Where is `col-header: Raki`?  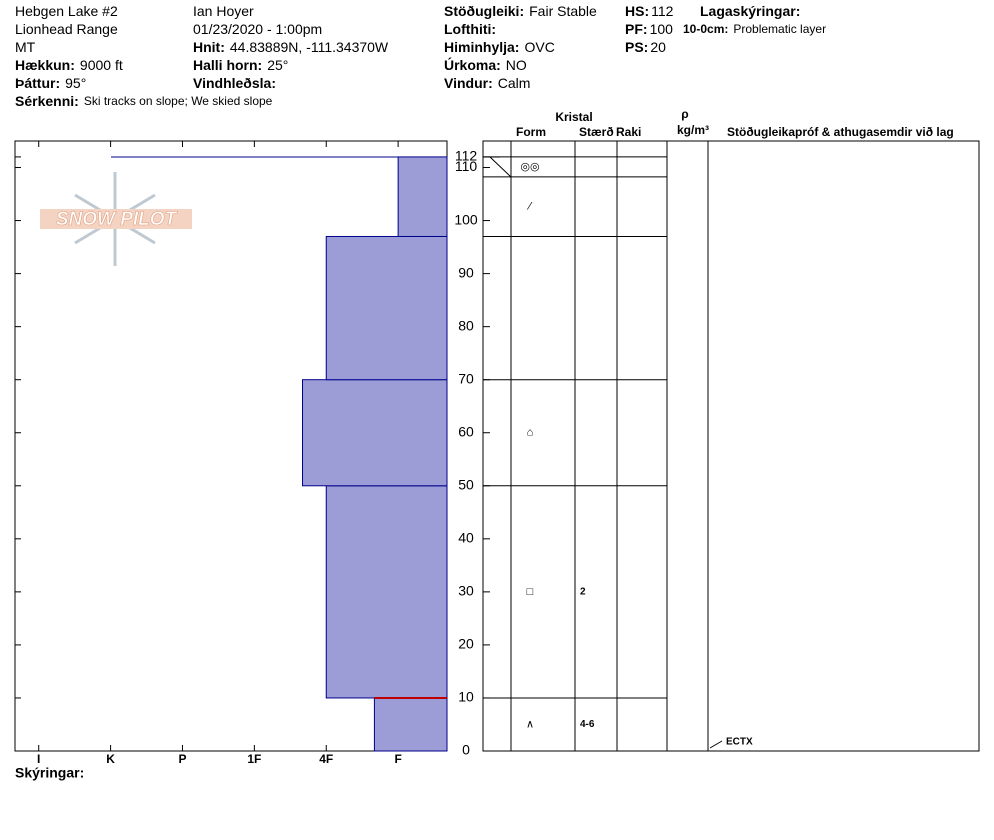
col-header: Raki is located at coordinates (628, 132).